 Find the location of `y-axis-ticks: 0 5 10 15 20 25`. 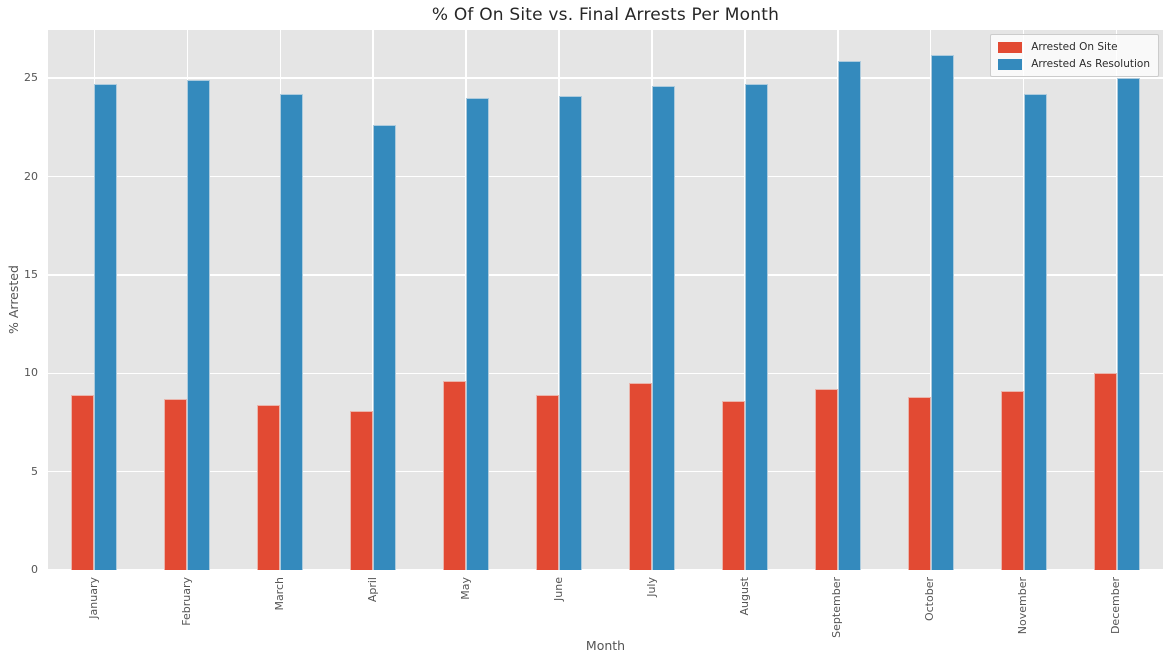

y-axis-ticks: 0 5 10 15 20 25 is located at coordinates (21, 303).